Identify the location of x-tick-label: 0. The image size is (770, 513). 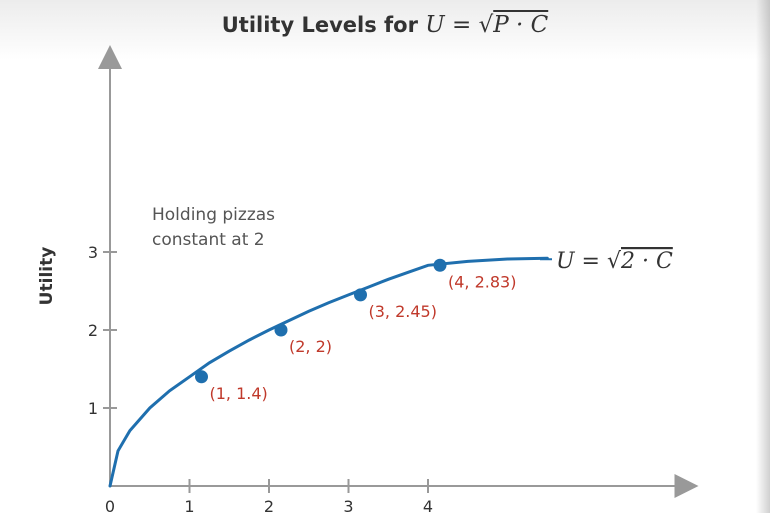
(110, 505).